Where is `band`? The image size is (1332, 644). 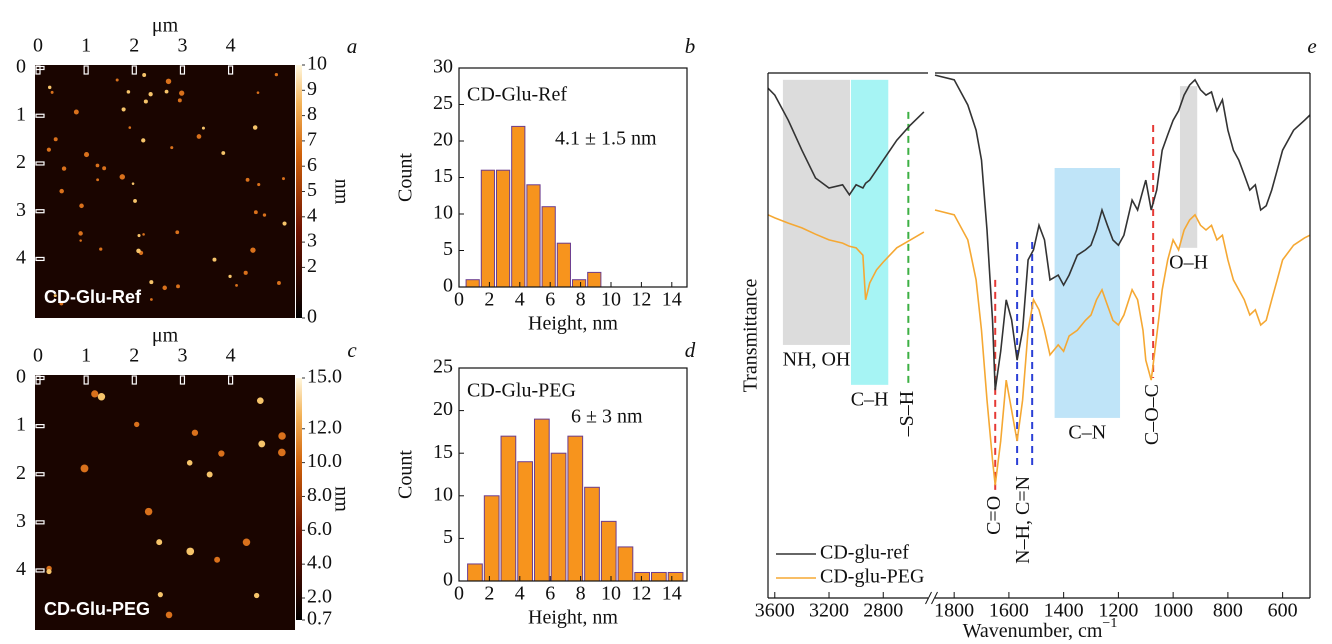 band is located at coordinates (816, 212).